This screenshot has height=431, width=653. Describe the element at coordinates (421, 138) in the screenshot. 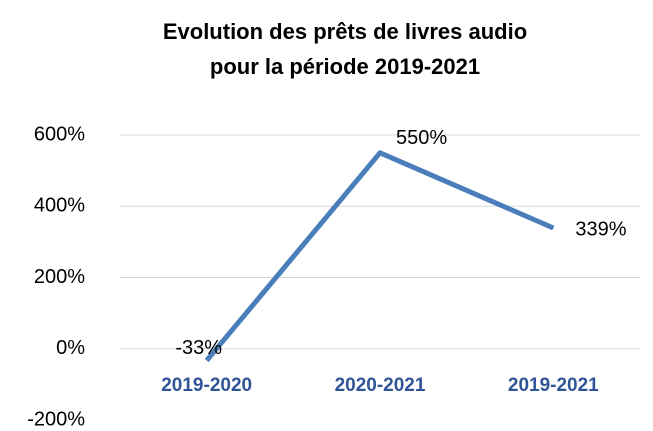

I see `data-label: 550%` at that location.